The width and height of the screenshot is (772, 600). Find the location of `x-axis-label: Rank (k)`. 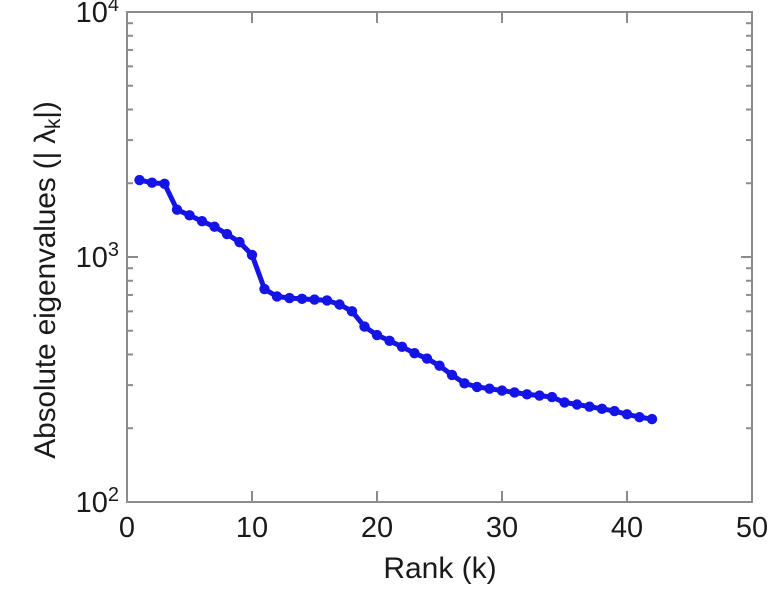

x-axis-label: Rank (k) is located at coordinates (440, 568).